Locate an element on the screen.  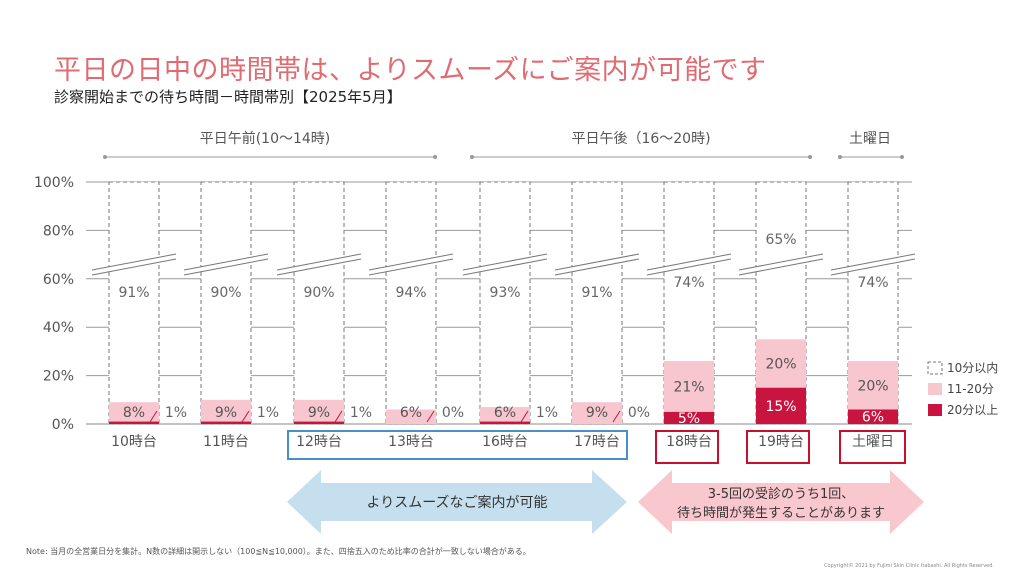
callout-arrow-pink-shape is located at coordinates (781, 502).